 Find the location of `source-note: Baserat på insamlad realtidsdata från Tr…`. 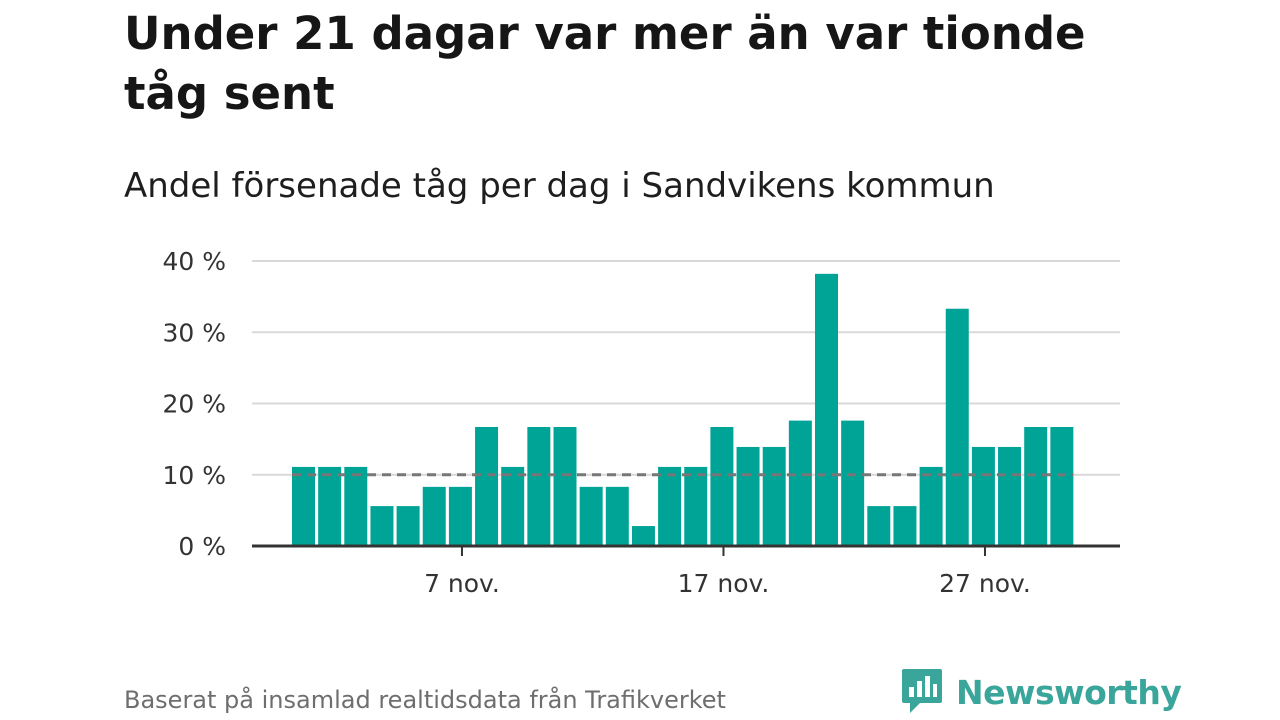

source-note: Baserat på insamlad realtidsdata från Tr… is located at coordinates (425, 700).